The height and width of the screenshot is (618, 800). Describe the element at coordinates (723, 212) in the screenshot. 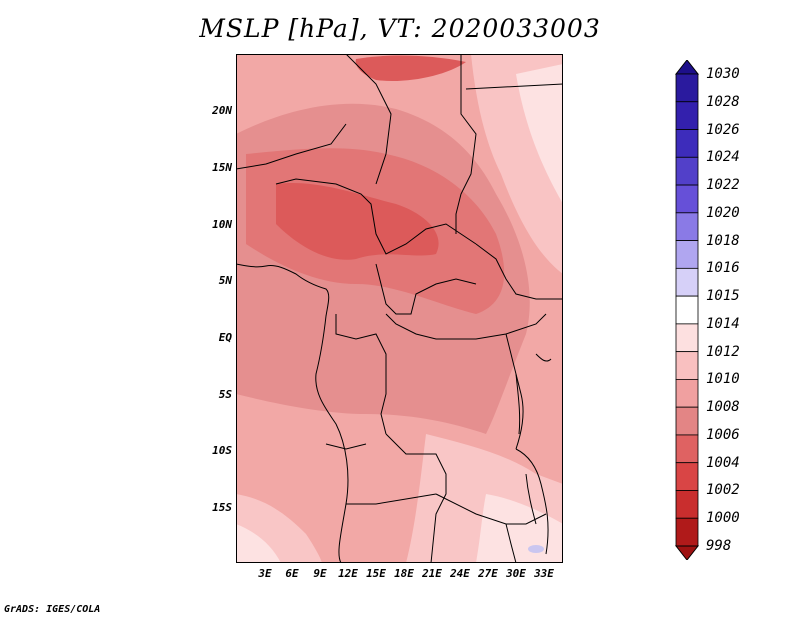

I see `colorbar-label: 1020` at that location.